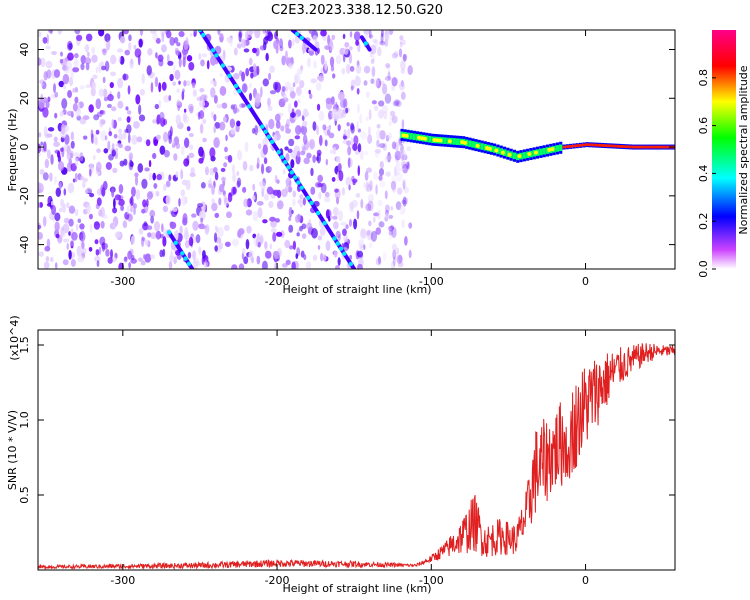  I want to click on snr-x-label: Height of straight line (km), so click(356, 588).